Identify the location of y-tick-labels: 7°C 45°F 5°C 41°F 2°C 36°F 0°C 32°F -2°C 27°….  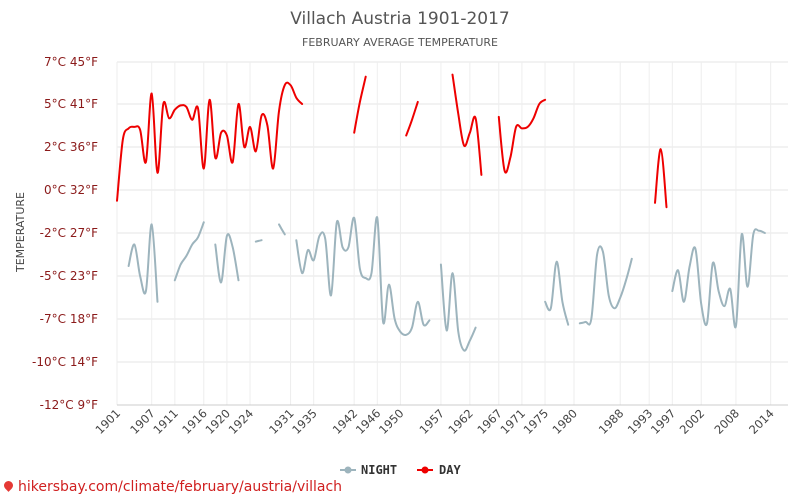
(65, 233).